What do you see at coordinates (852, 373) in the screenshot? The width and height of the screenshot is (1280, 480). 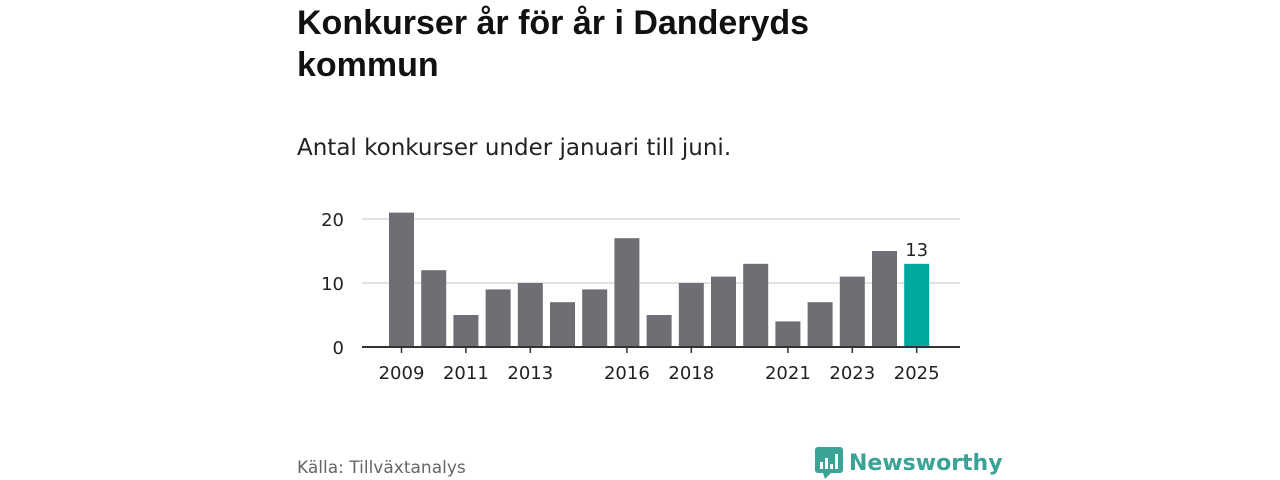 I see `x-tick-label-2023: 2023` at bounding box center [852, 373].